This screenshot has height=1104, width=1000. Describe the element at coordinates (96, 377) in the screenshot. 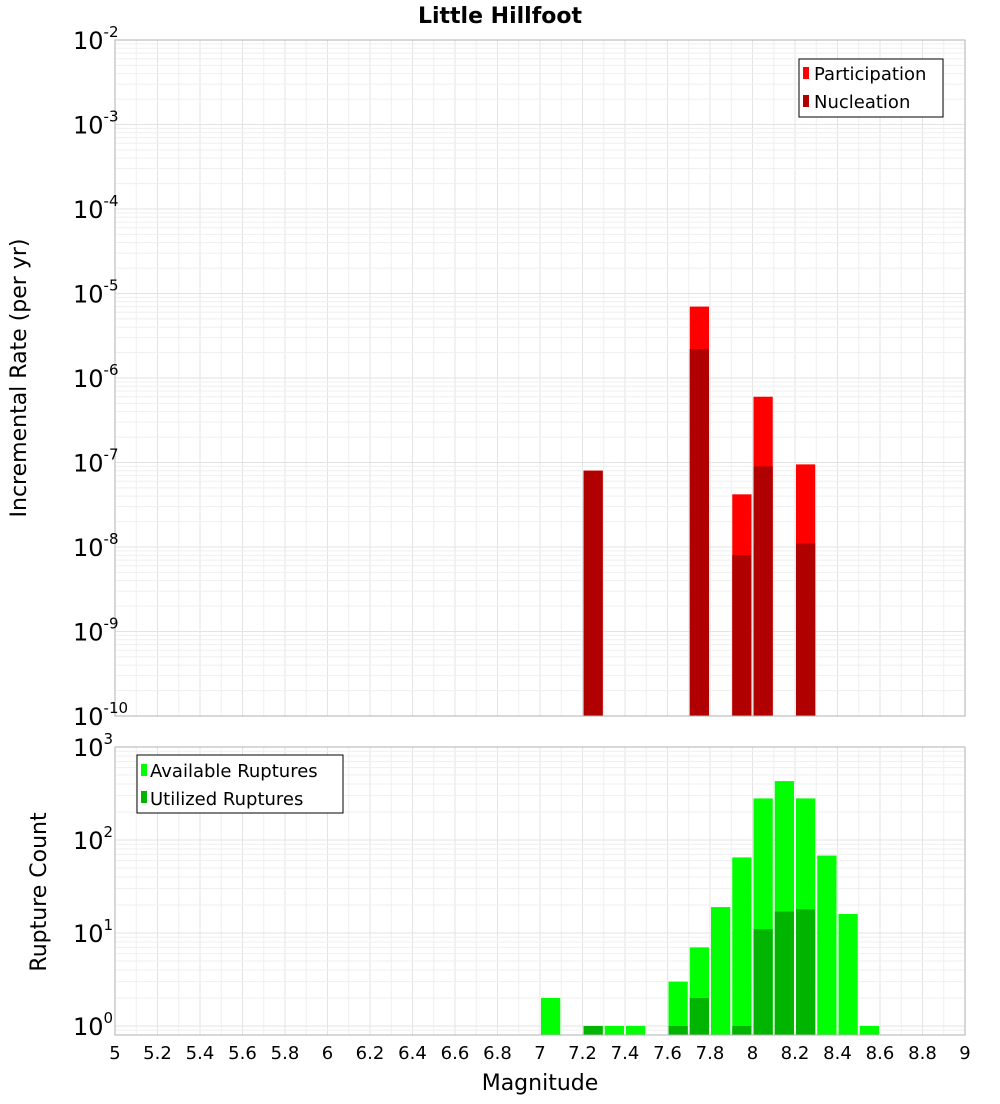

I see `rate-y-tick-label: 10⁻⁶` at that location.